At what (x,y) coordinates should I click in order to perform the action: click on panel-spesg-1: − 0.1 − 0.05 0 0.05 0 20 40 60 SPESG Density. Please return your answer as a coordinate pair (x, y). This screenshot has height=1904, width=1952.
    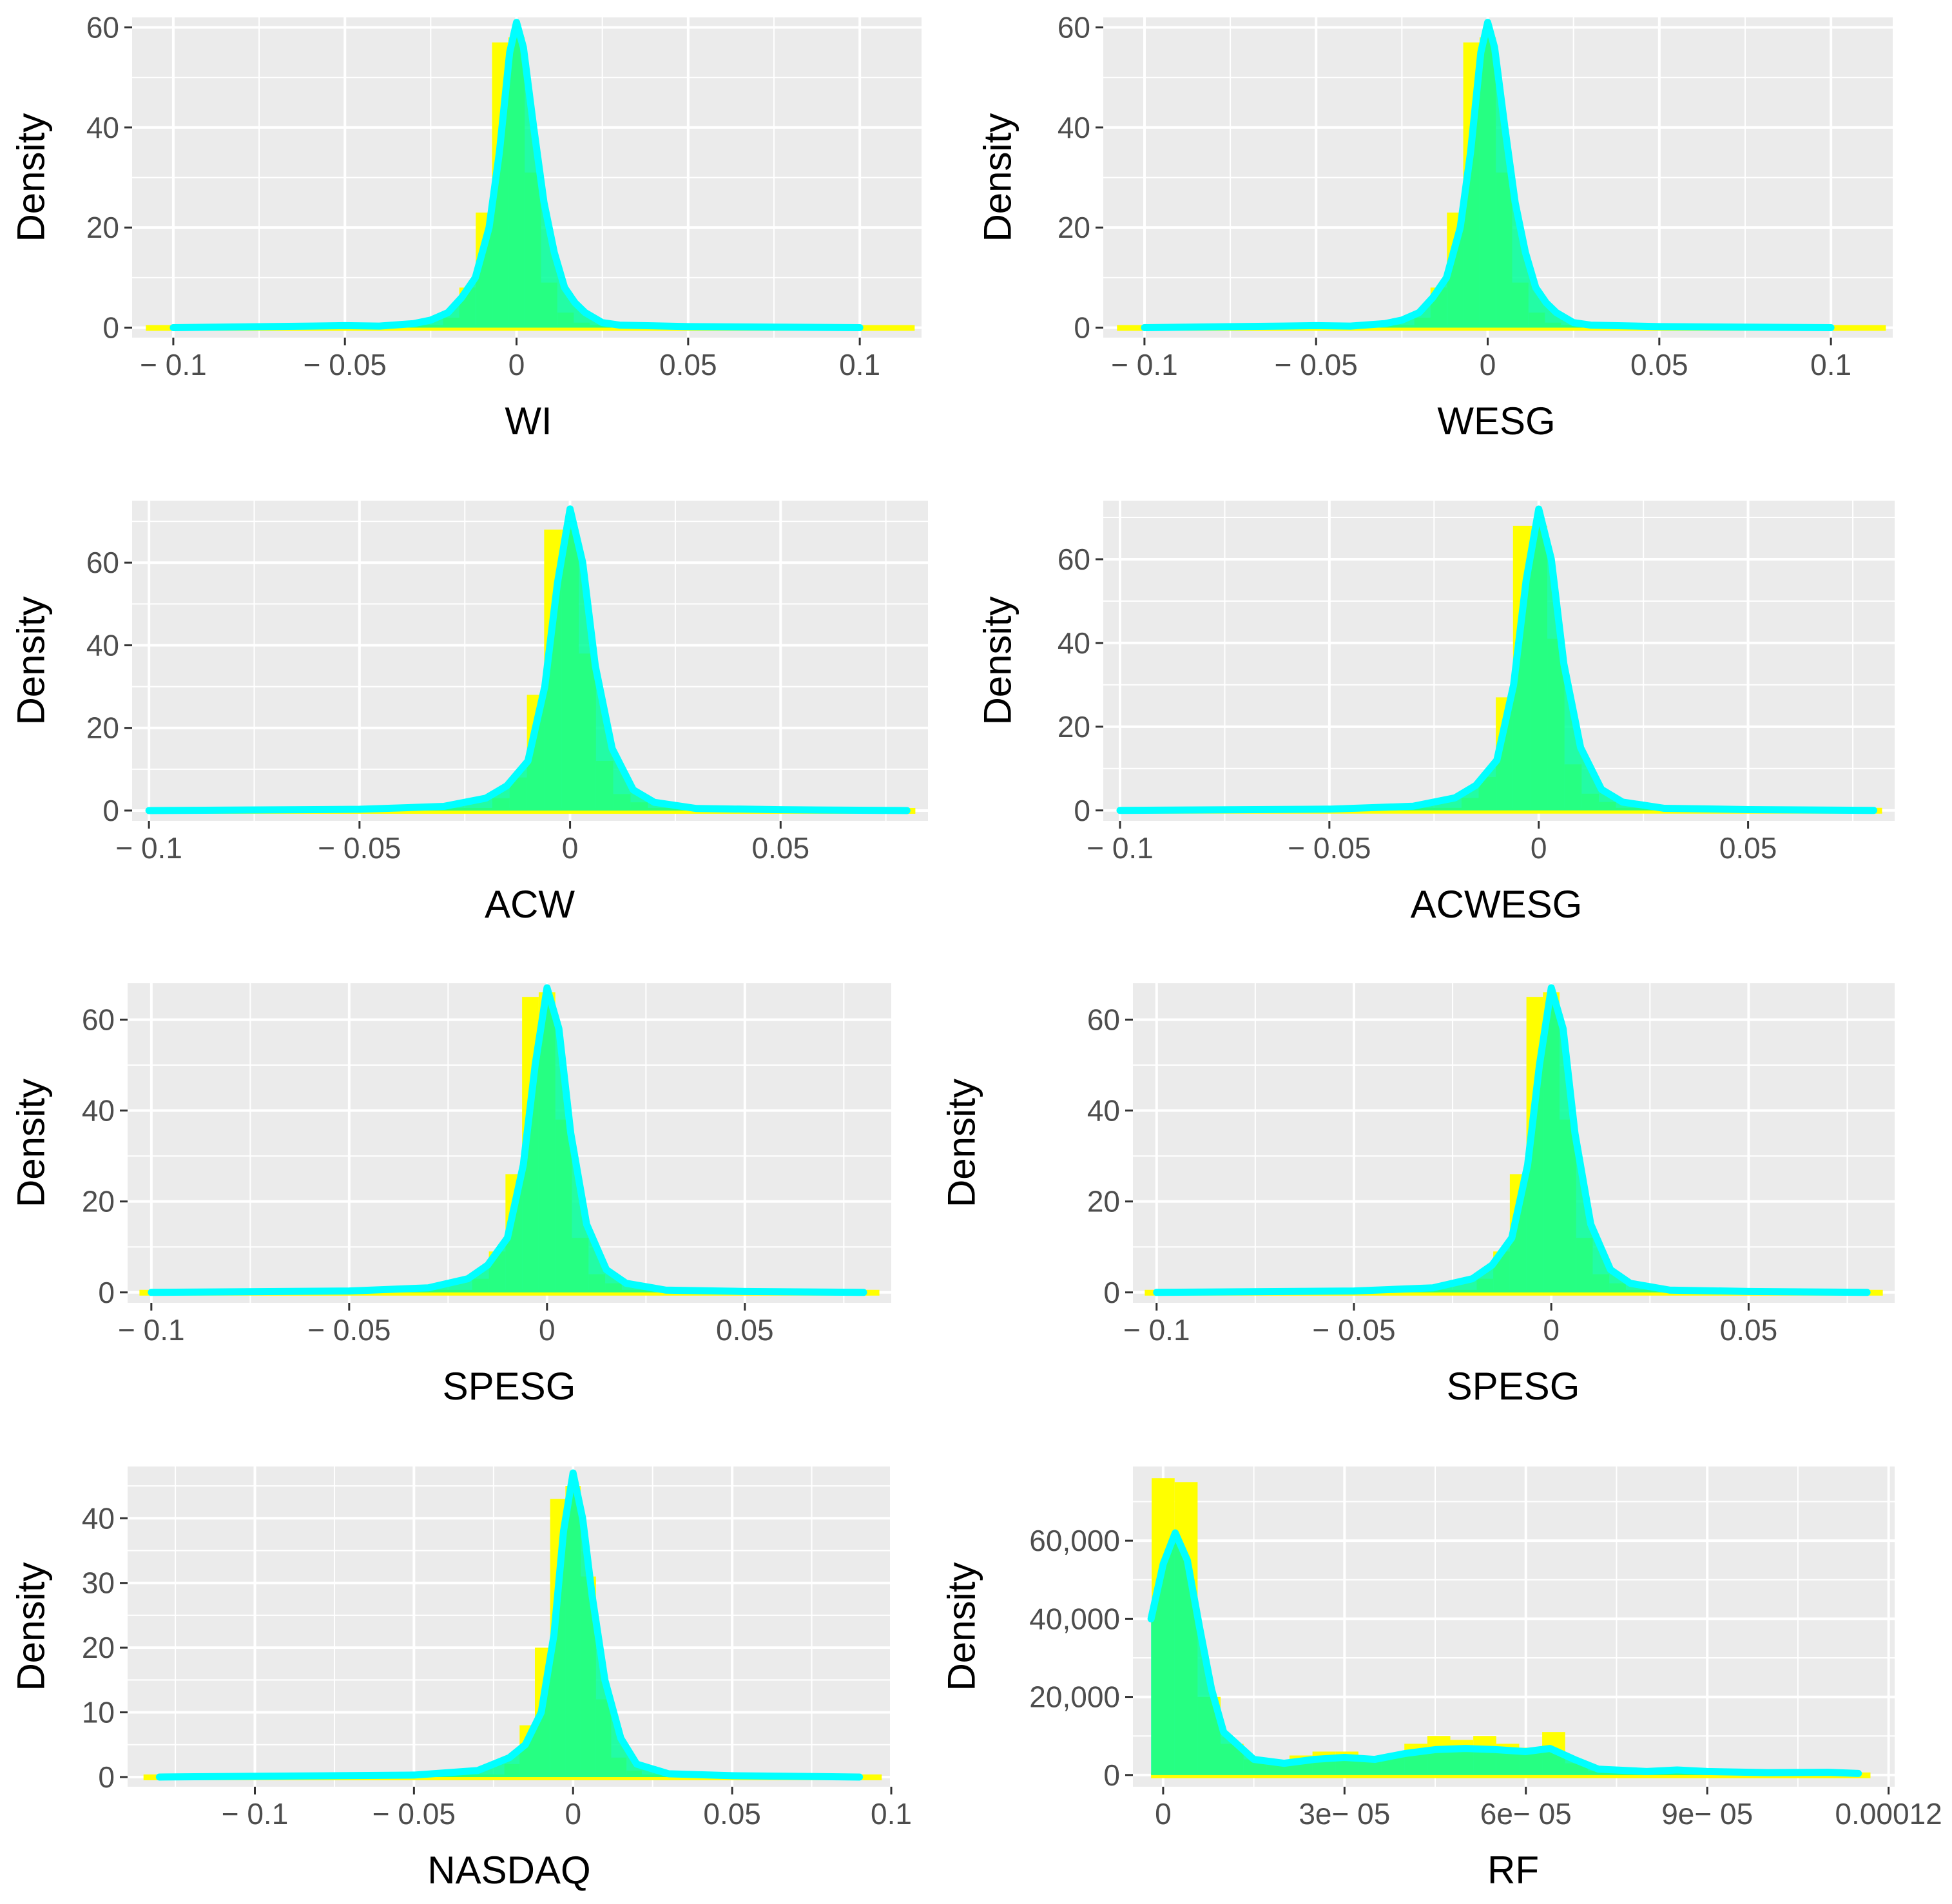
    Looking at the image, I should click on (450, 1195).